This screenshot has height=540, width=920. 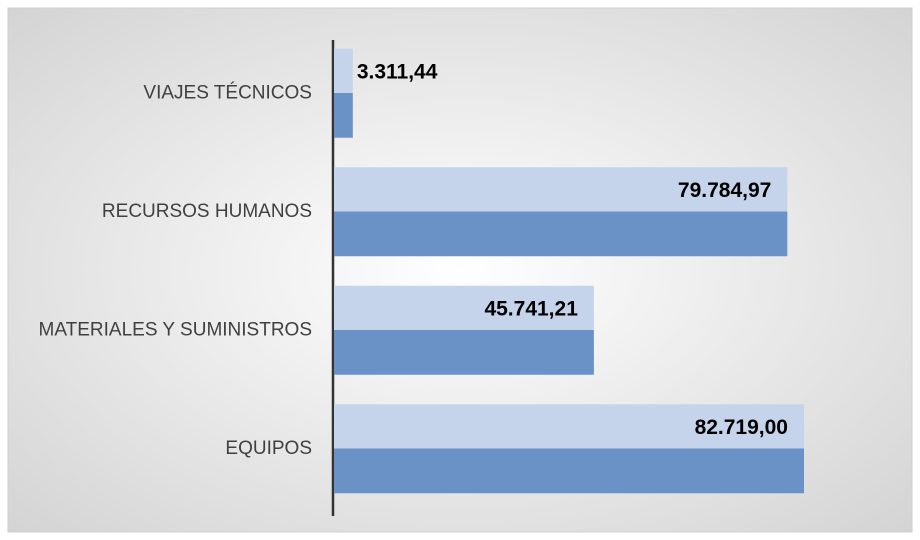 I want to click on category-label: RECURSOS HUMANOS, so click(x=207, y=211).